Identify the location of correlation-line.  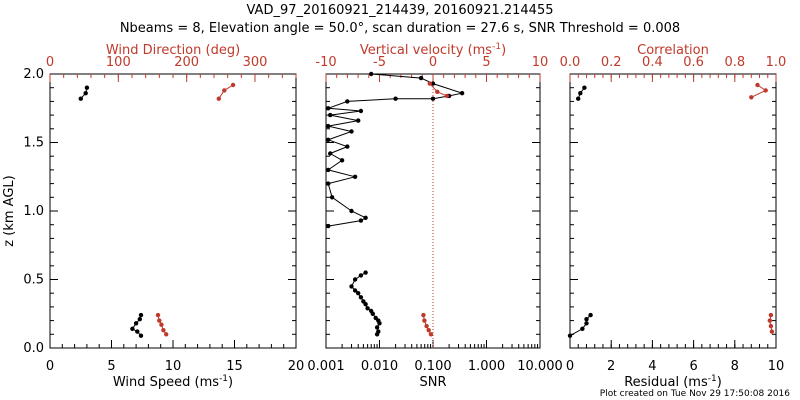
(771, 323).